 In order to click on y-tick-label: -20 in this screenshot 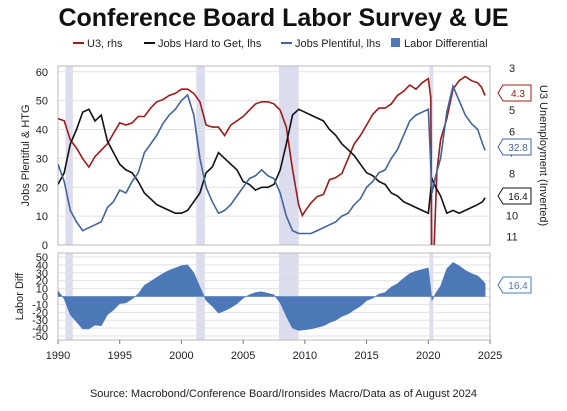, I will do `click(40, 313)`.